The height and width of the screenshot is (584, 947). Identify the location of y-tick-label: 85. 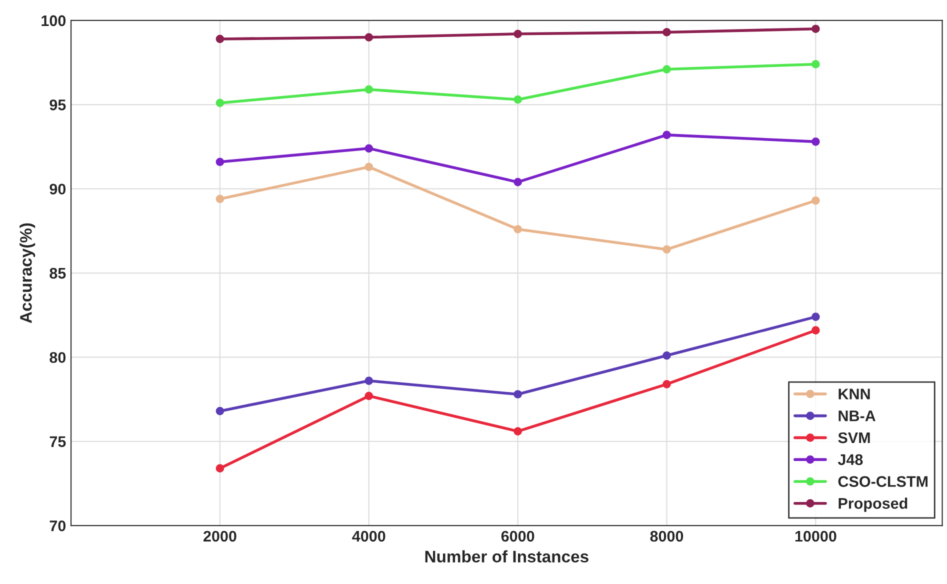
(58, 273).